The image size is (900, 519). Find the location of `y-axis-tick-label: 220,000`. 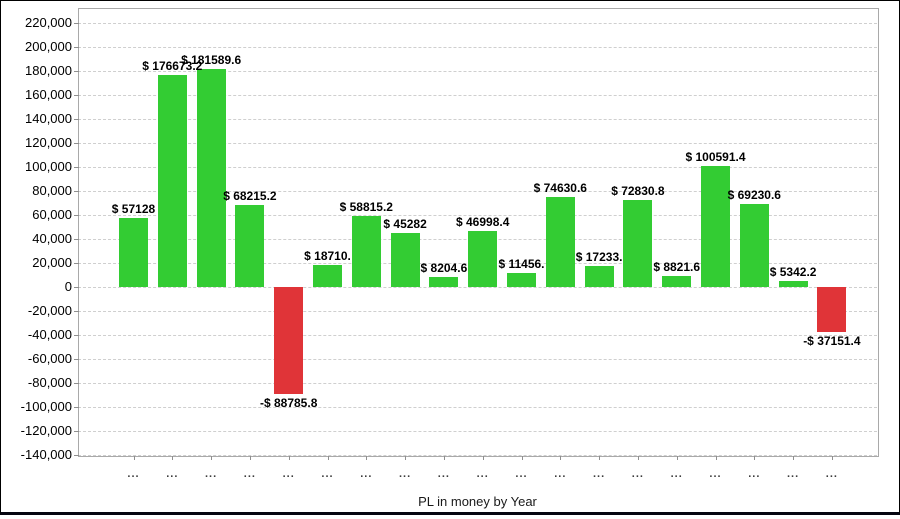

y-axis-tick-label: 220,000 is located at coordinates (48, 22).